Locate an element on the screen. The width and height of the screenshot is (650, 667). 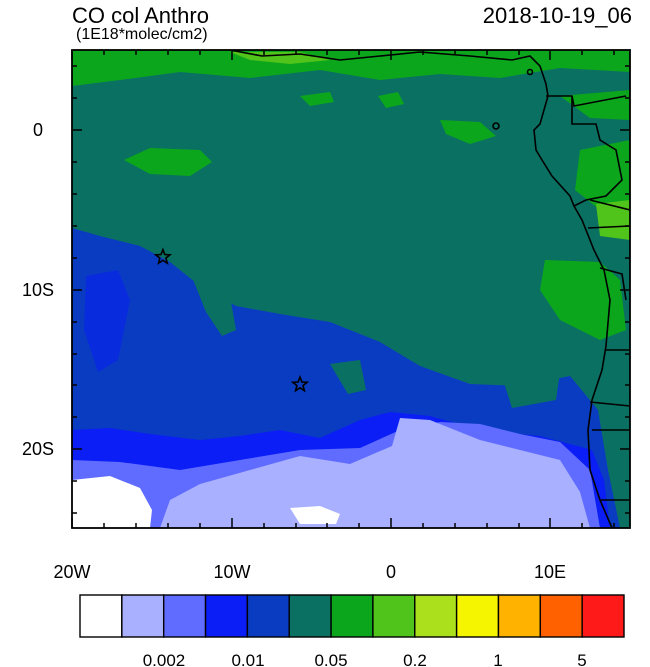
lon-label-10w: 10W is located at coordinates (231, 572).